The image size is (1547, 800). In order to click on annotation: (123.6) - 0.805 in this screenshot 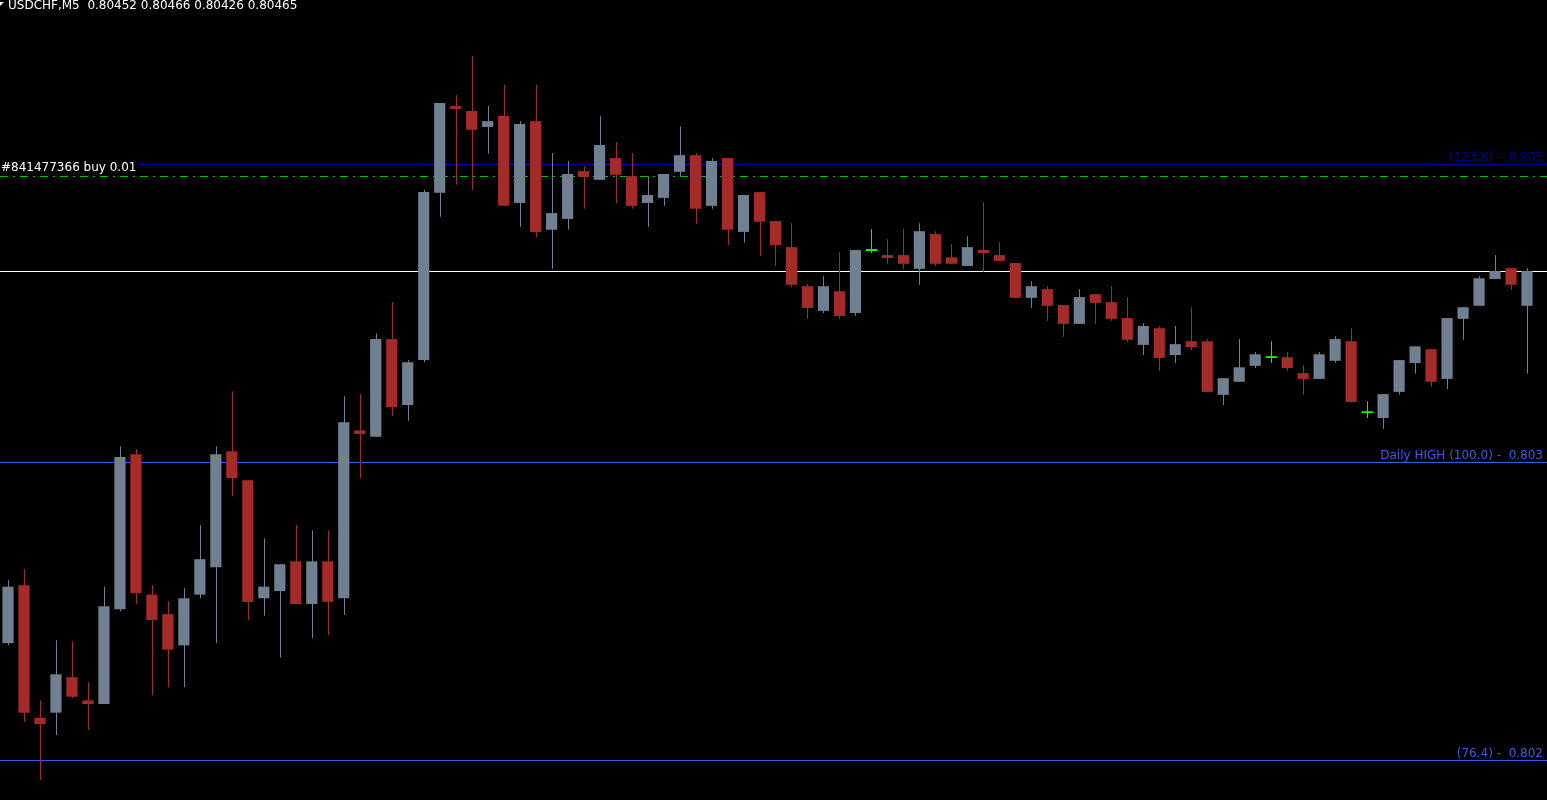, I will do `click(1496, 156)`.